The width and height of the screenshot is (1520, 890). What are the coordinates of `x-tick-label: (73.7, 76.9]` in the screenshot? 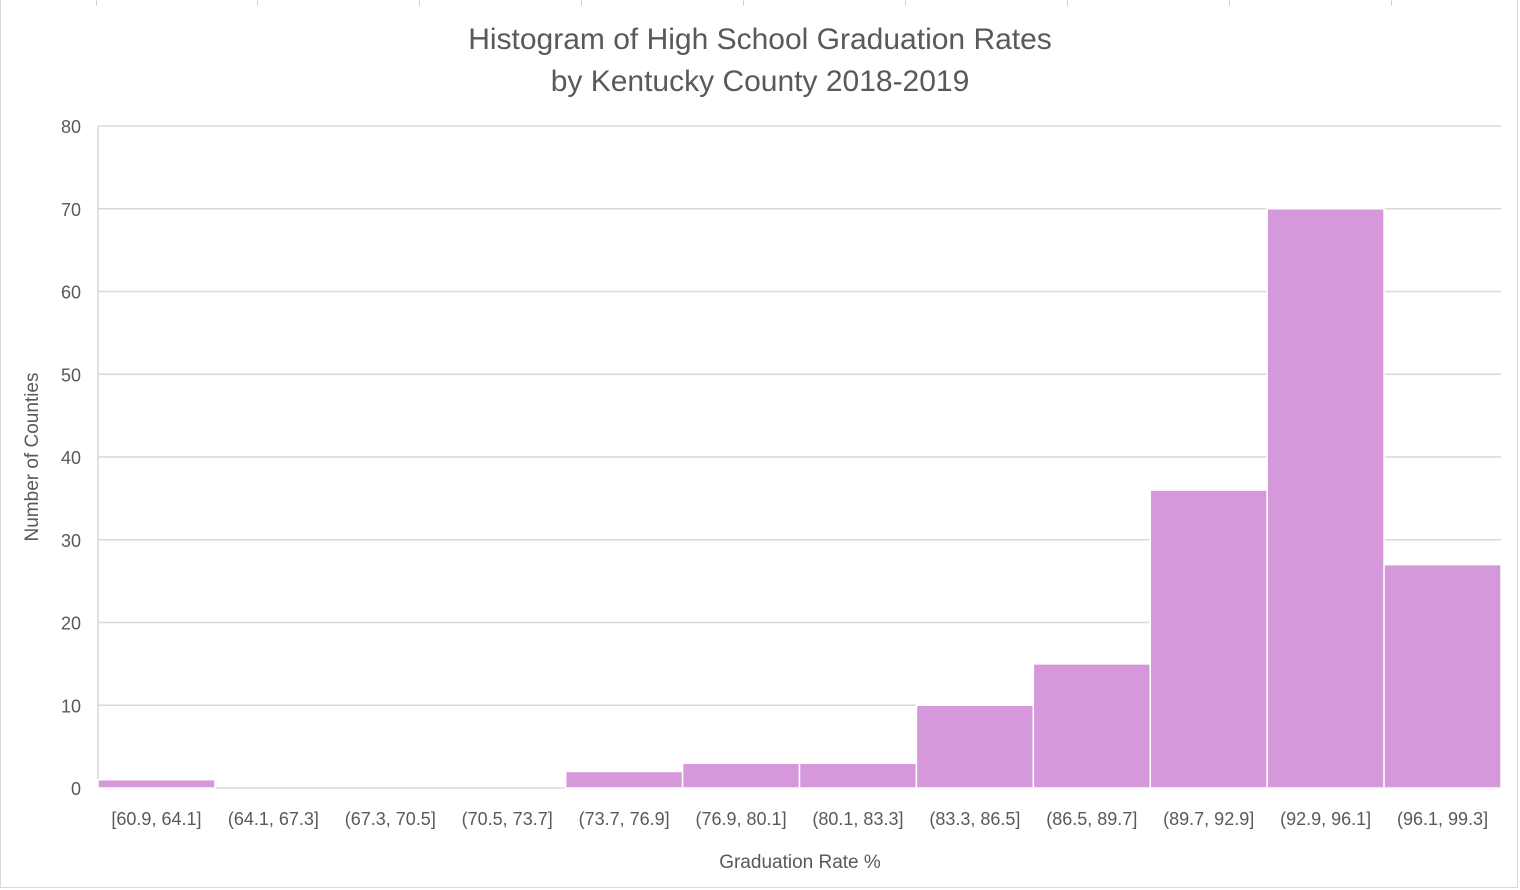 It's located at (624, 819).